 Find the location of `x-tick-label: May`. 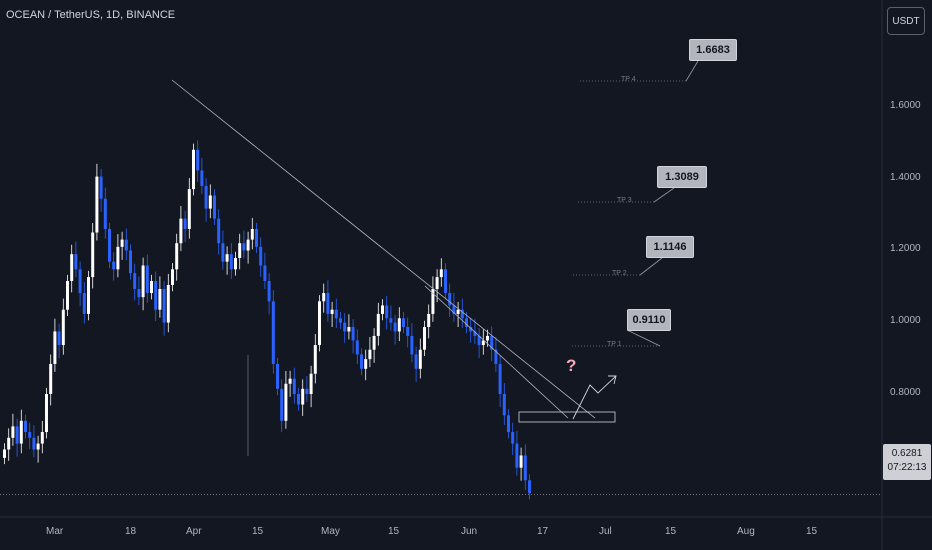

x-tick-label: May is located at coordinates (330, 531).